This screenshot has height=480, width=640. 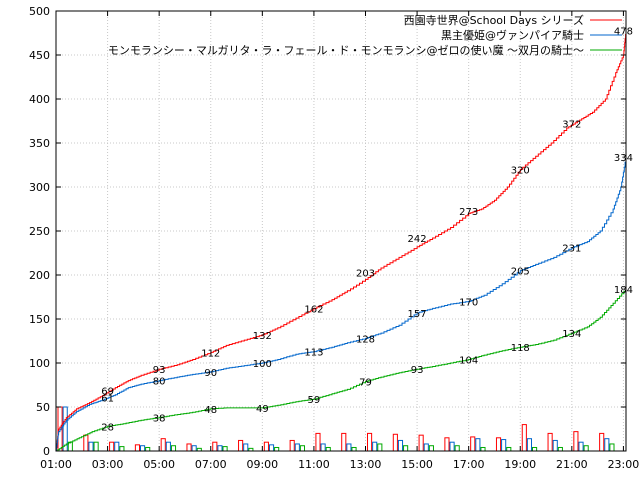 I want to click on data-label-series-2: 205, so click(x=520, y=272).